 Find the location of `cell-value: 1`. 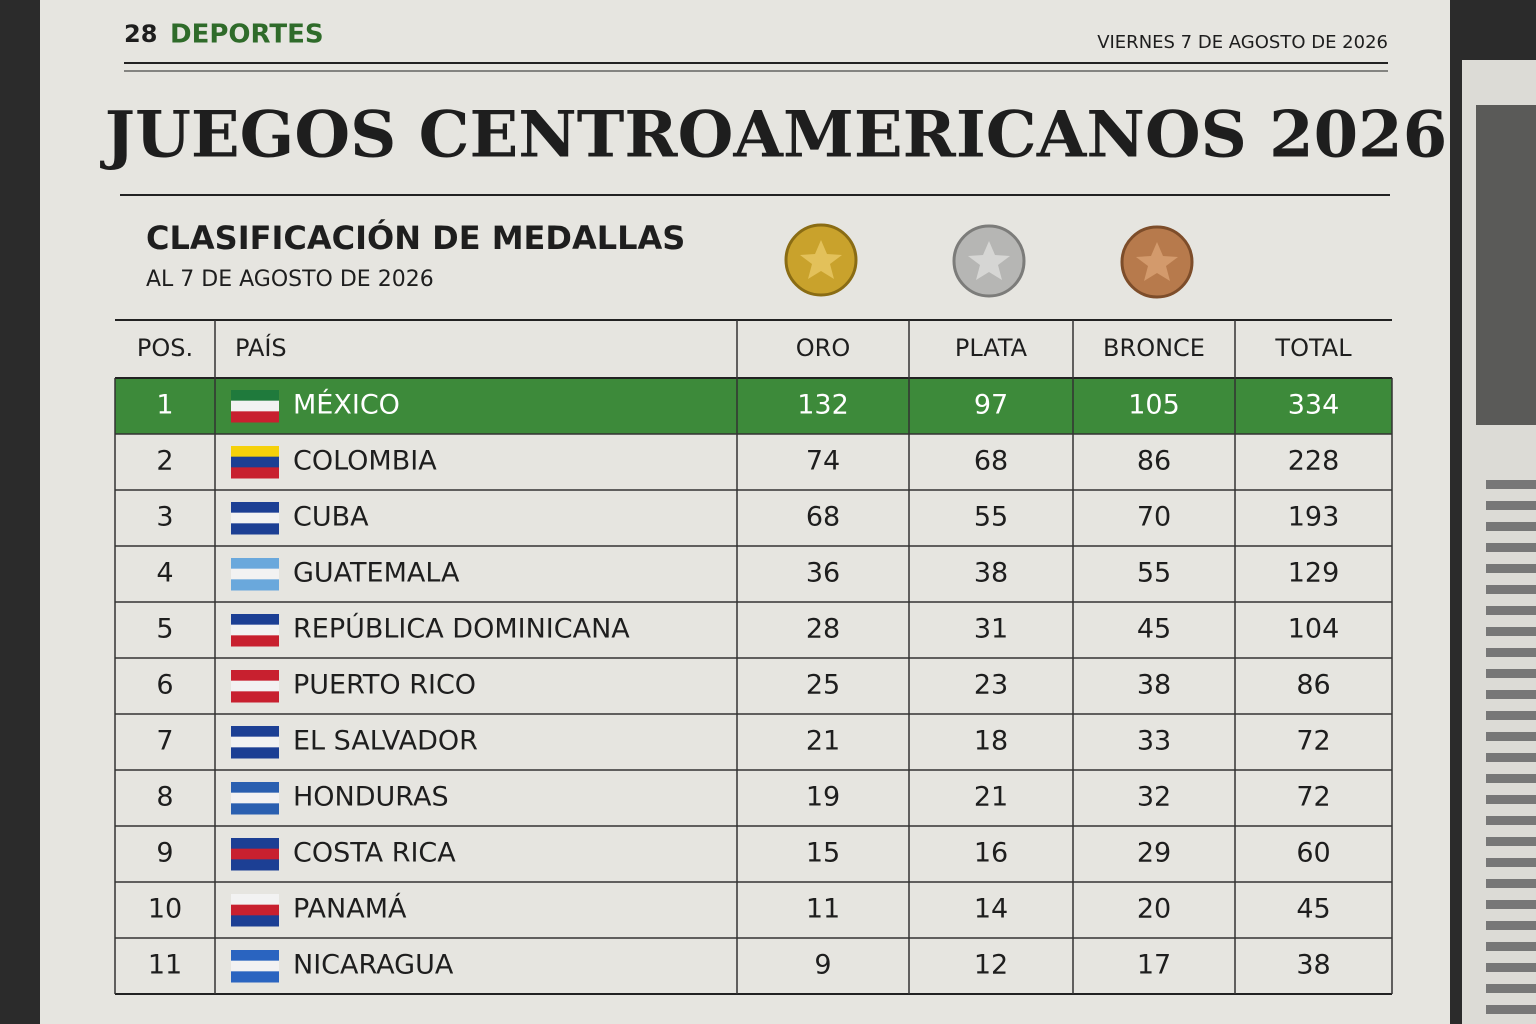

cell-value: 1 is located at coordinates (164, 405).